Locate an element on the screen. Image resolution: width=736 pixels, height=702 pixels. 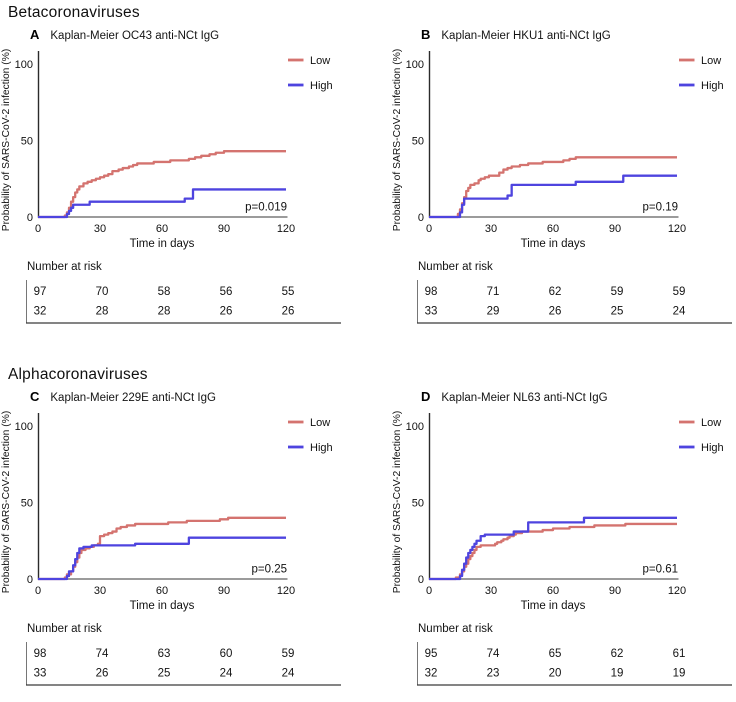
panel-letter: D is located at coordinates (426, 396).